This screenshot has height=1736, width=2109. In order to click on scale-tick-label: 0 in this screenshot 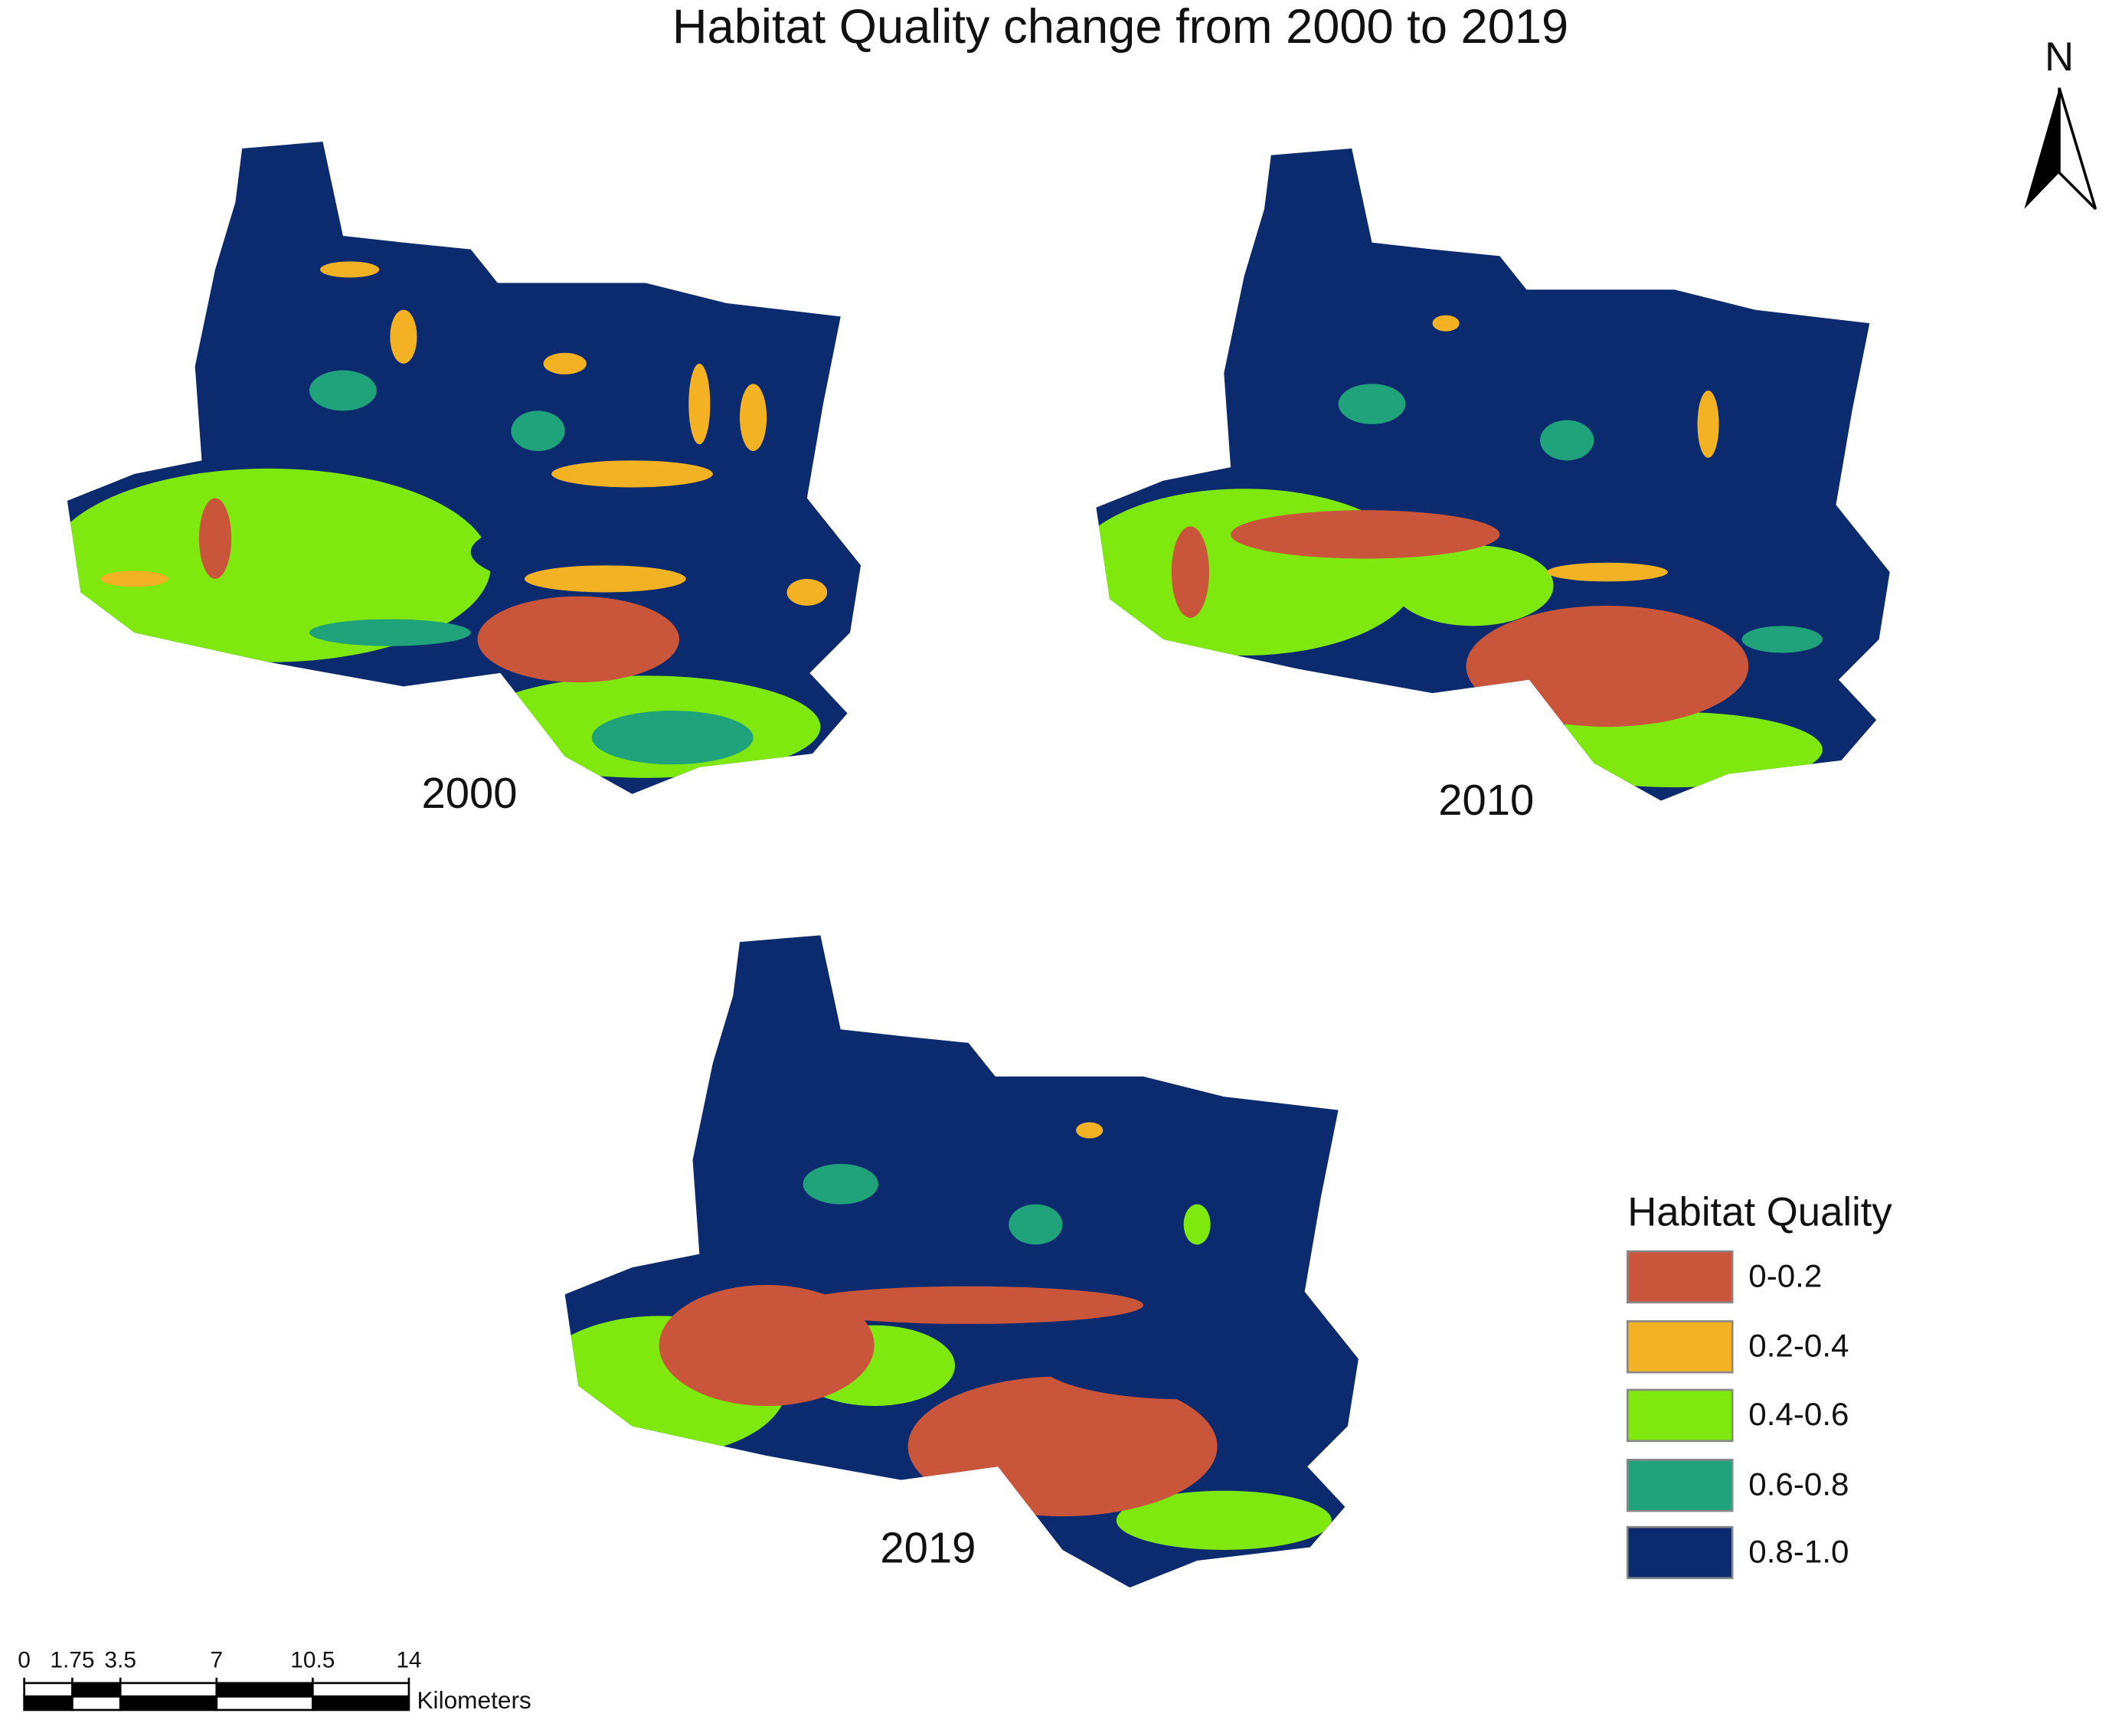, I will do `click(24, 1660)`.